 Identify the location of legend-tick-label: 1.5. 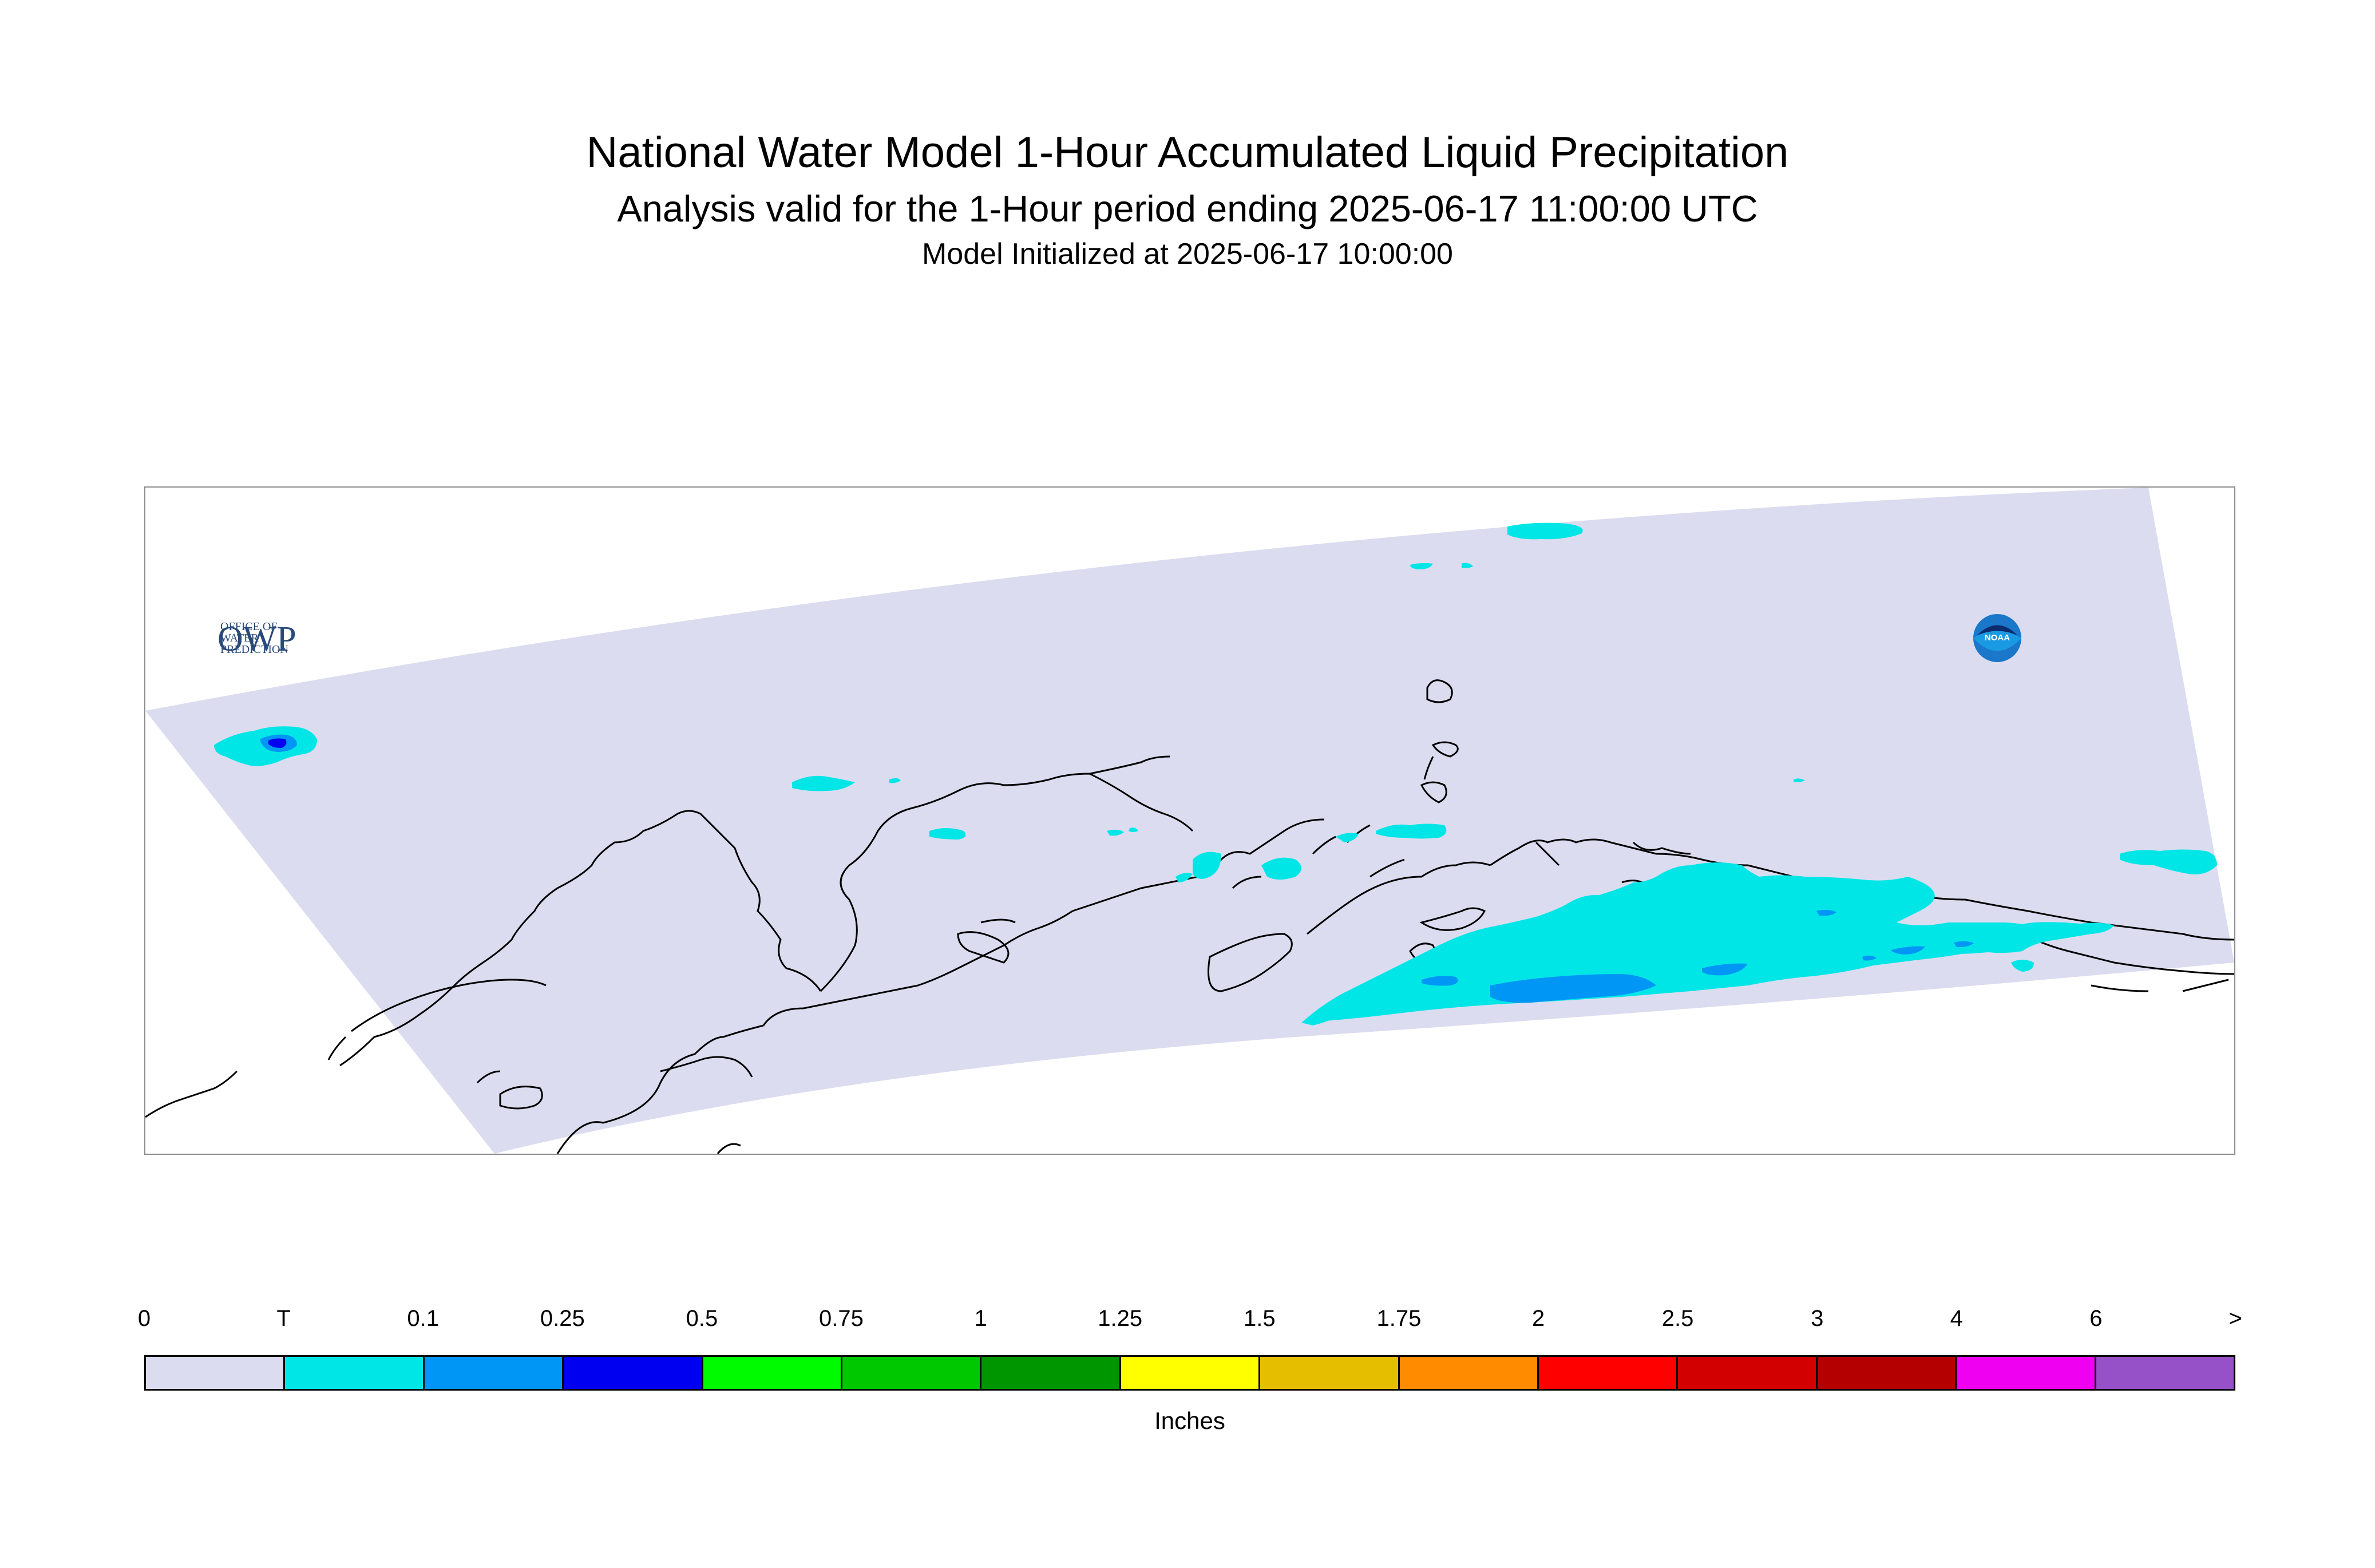
(1259, 1318).